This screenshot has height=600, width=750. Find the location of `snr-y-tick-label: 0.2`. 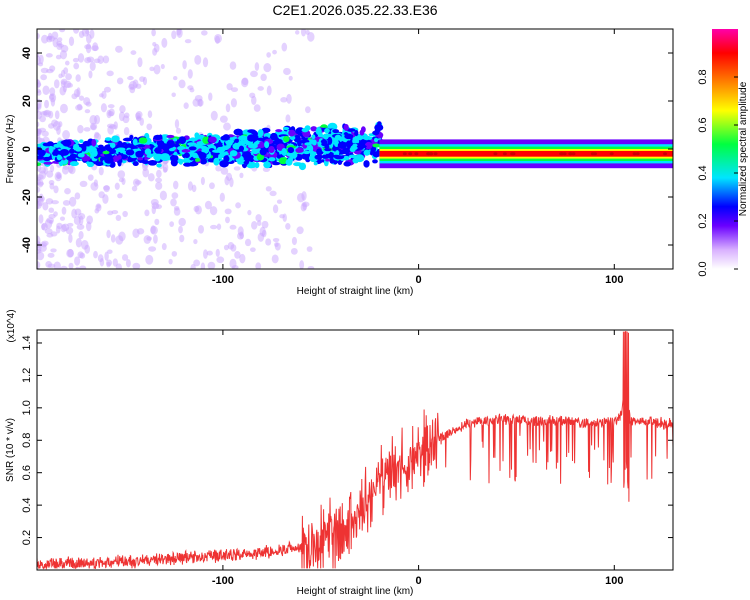

snr-y-tick-label: 0.2 is located at coordinates (27, 537).